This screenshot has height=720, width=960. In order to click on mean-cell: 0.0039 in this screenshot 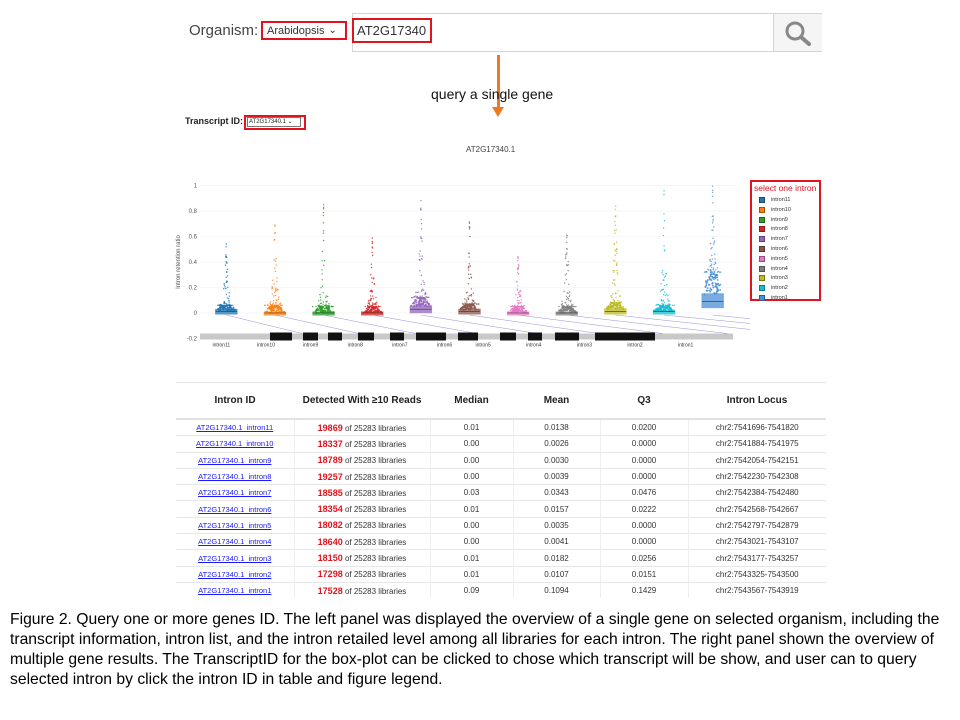, I will do `click(556, 476)`.